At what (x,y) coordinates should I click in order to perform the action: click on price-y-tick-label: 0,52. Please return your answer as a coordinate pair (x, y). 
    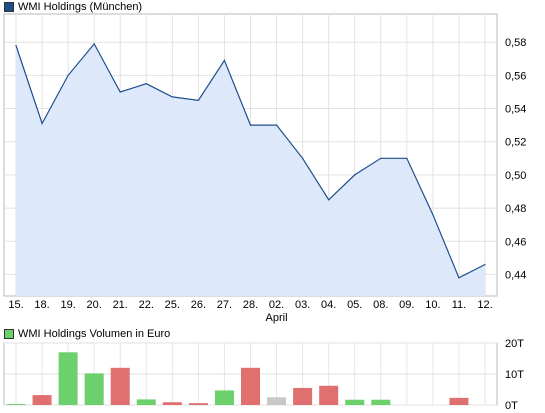
    Looking at the image, I should click on (515, 143).